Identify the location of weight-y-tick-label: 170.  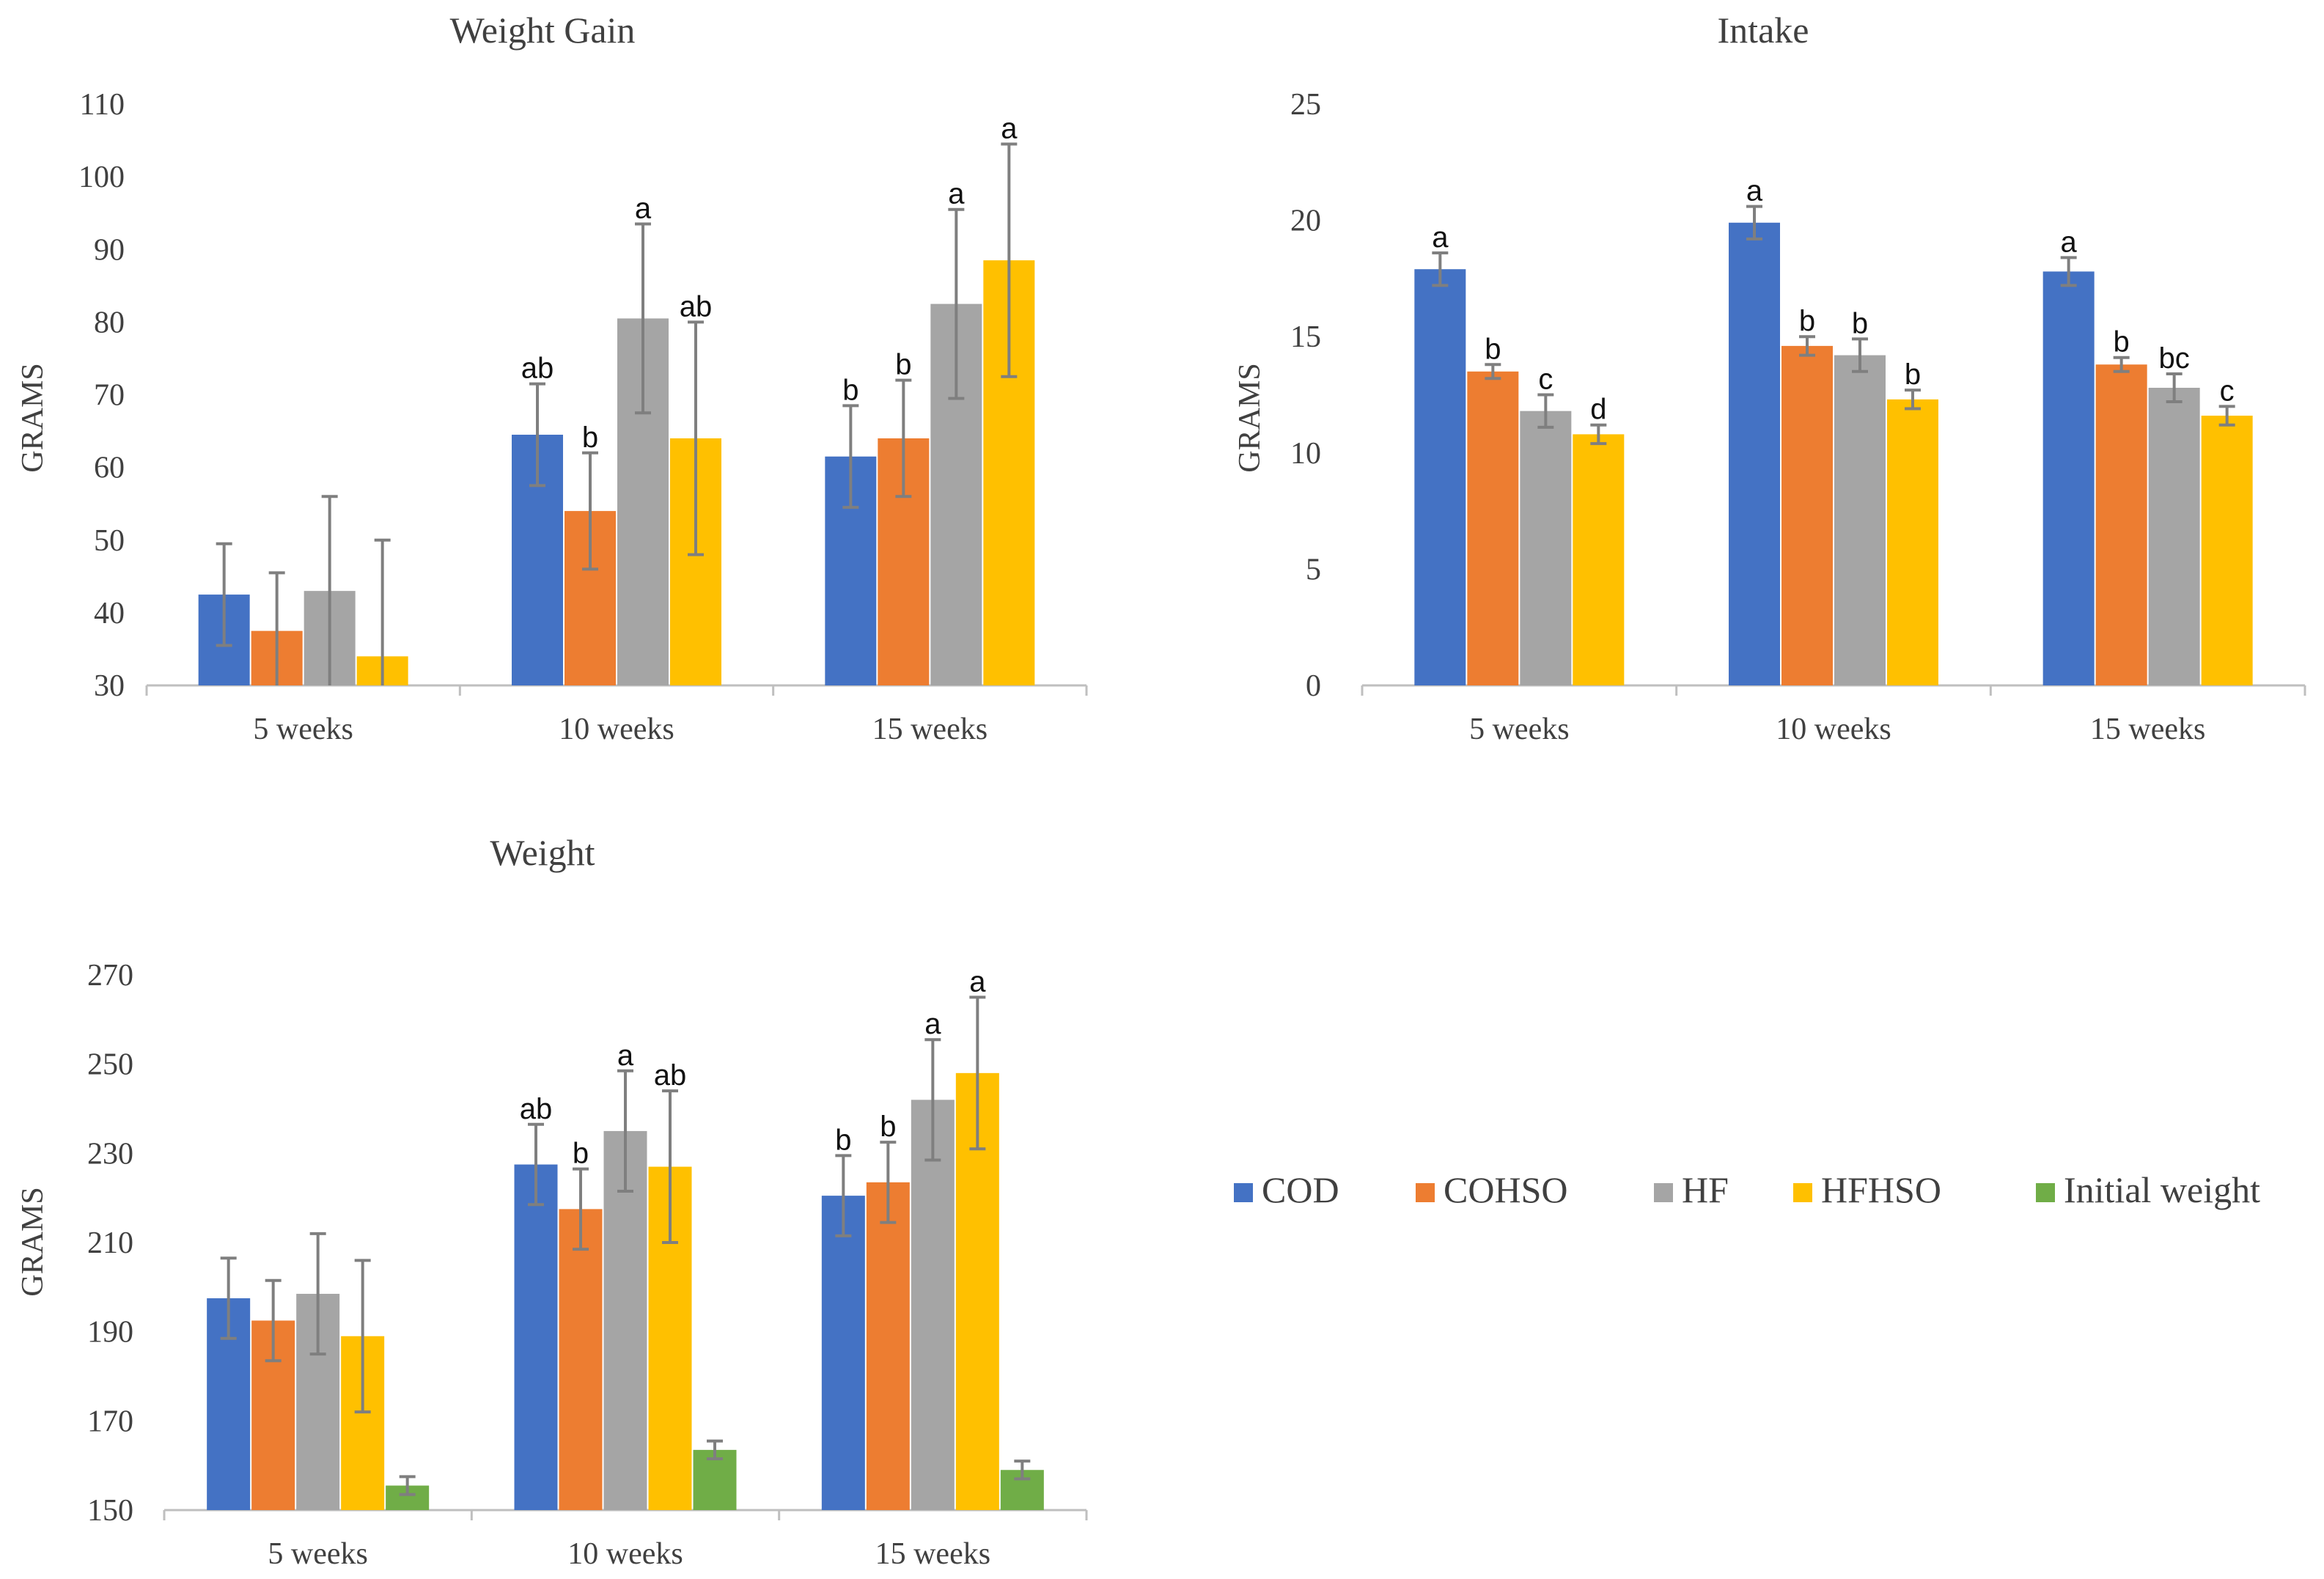
(110, 1421).